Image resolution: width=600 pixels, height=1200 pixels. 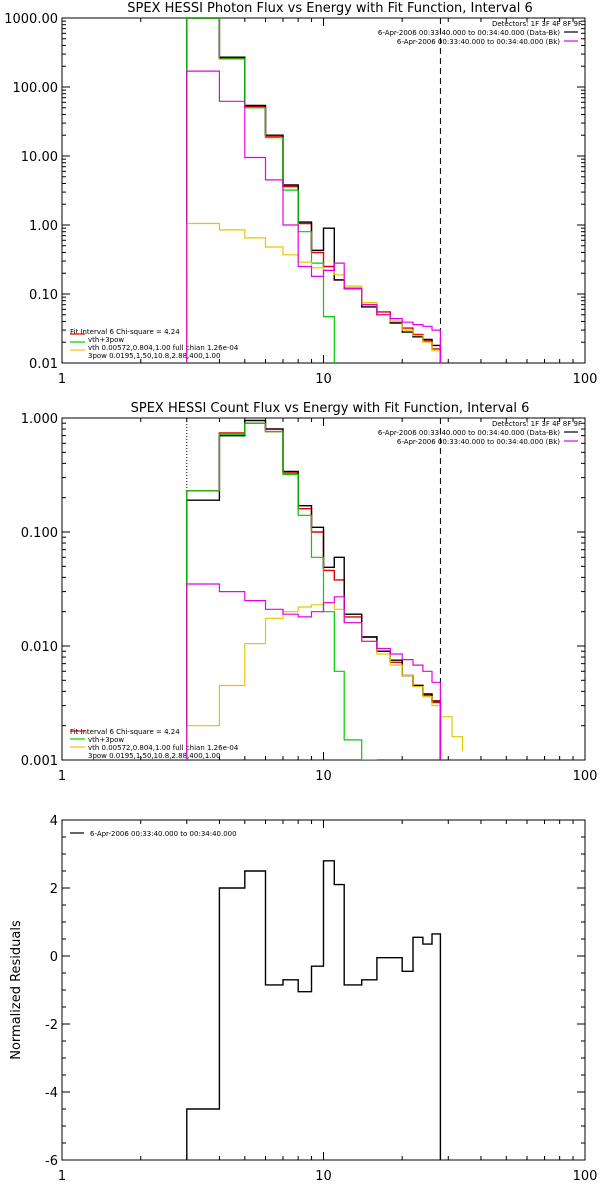 I want to click on photon-series-power, so click(x=313, y=292).